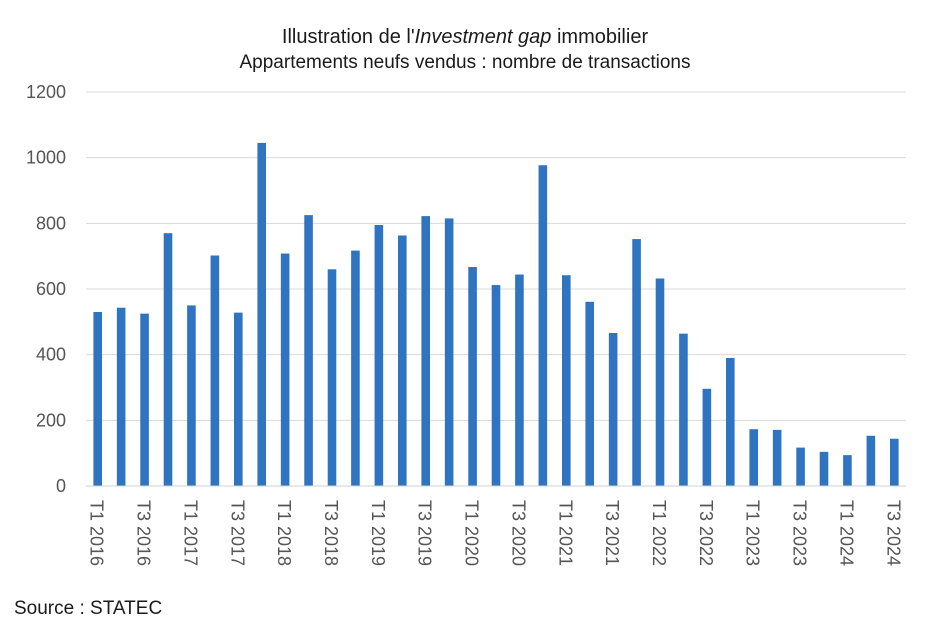  What do you see at coordinates (472, 376) in the screenshot?
I see `bar-t1-2020` at bounding box center [472, 376].